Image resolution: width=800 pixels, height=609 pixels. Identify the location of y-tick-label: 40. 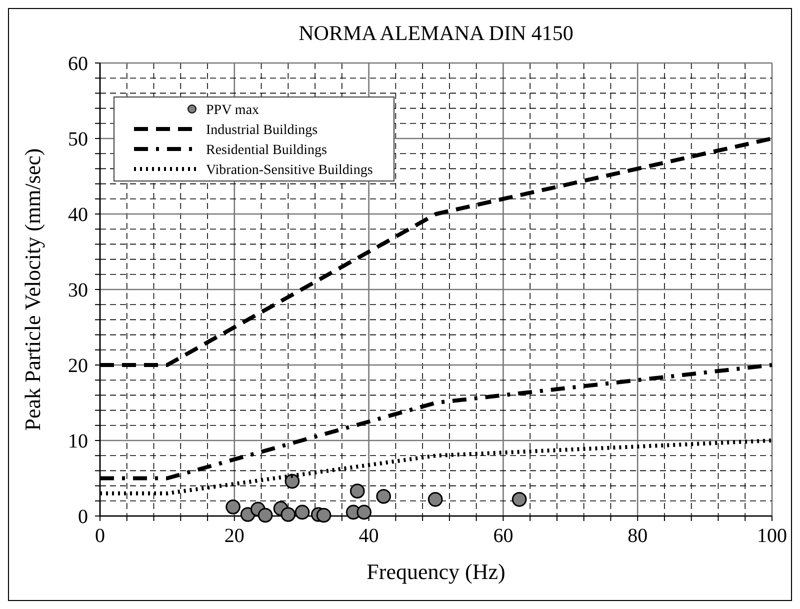
(78, 215).